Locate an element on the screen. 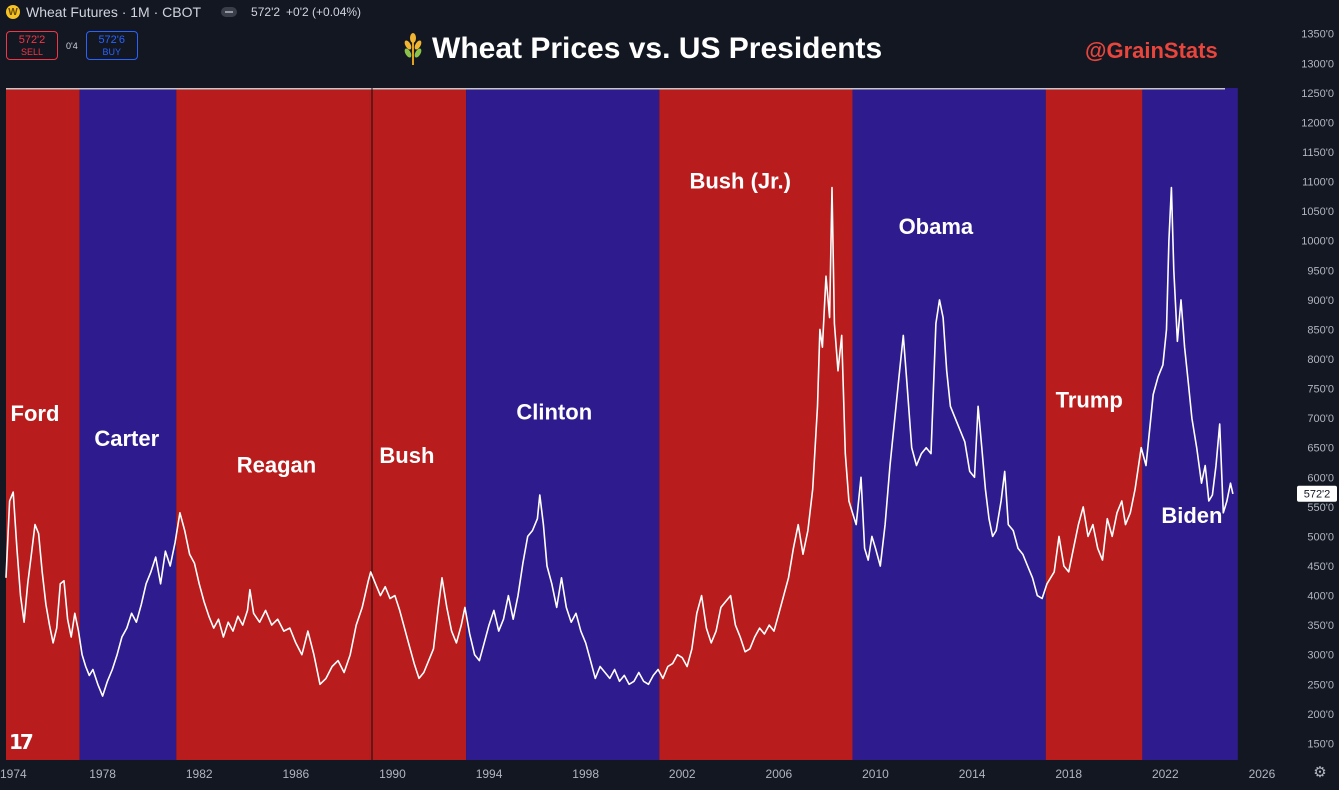  y-tick-label: 300'0 is located at coordinates (1320, 656).